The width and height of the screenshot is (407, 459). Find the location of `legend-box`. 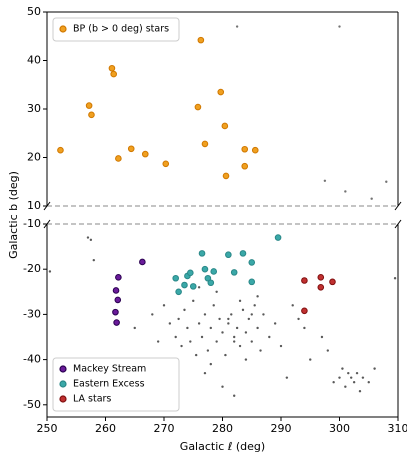

legend-box is located at coordinates (116, 384).